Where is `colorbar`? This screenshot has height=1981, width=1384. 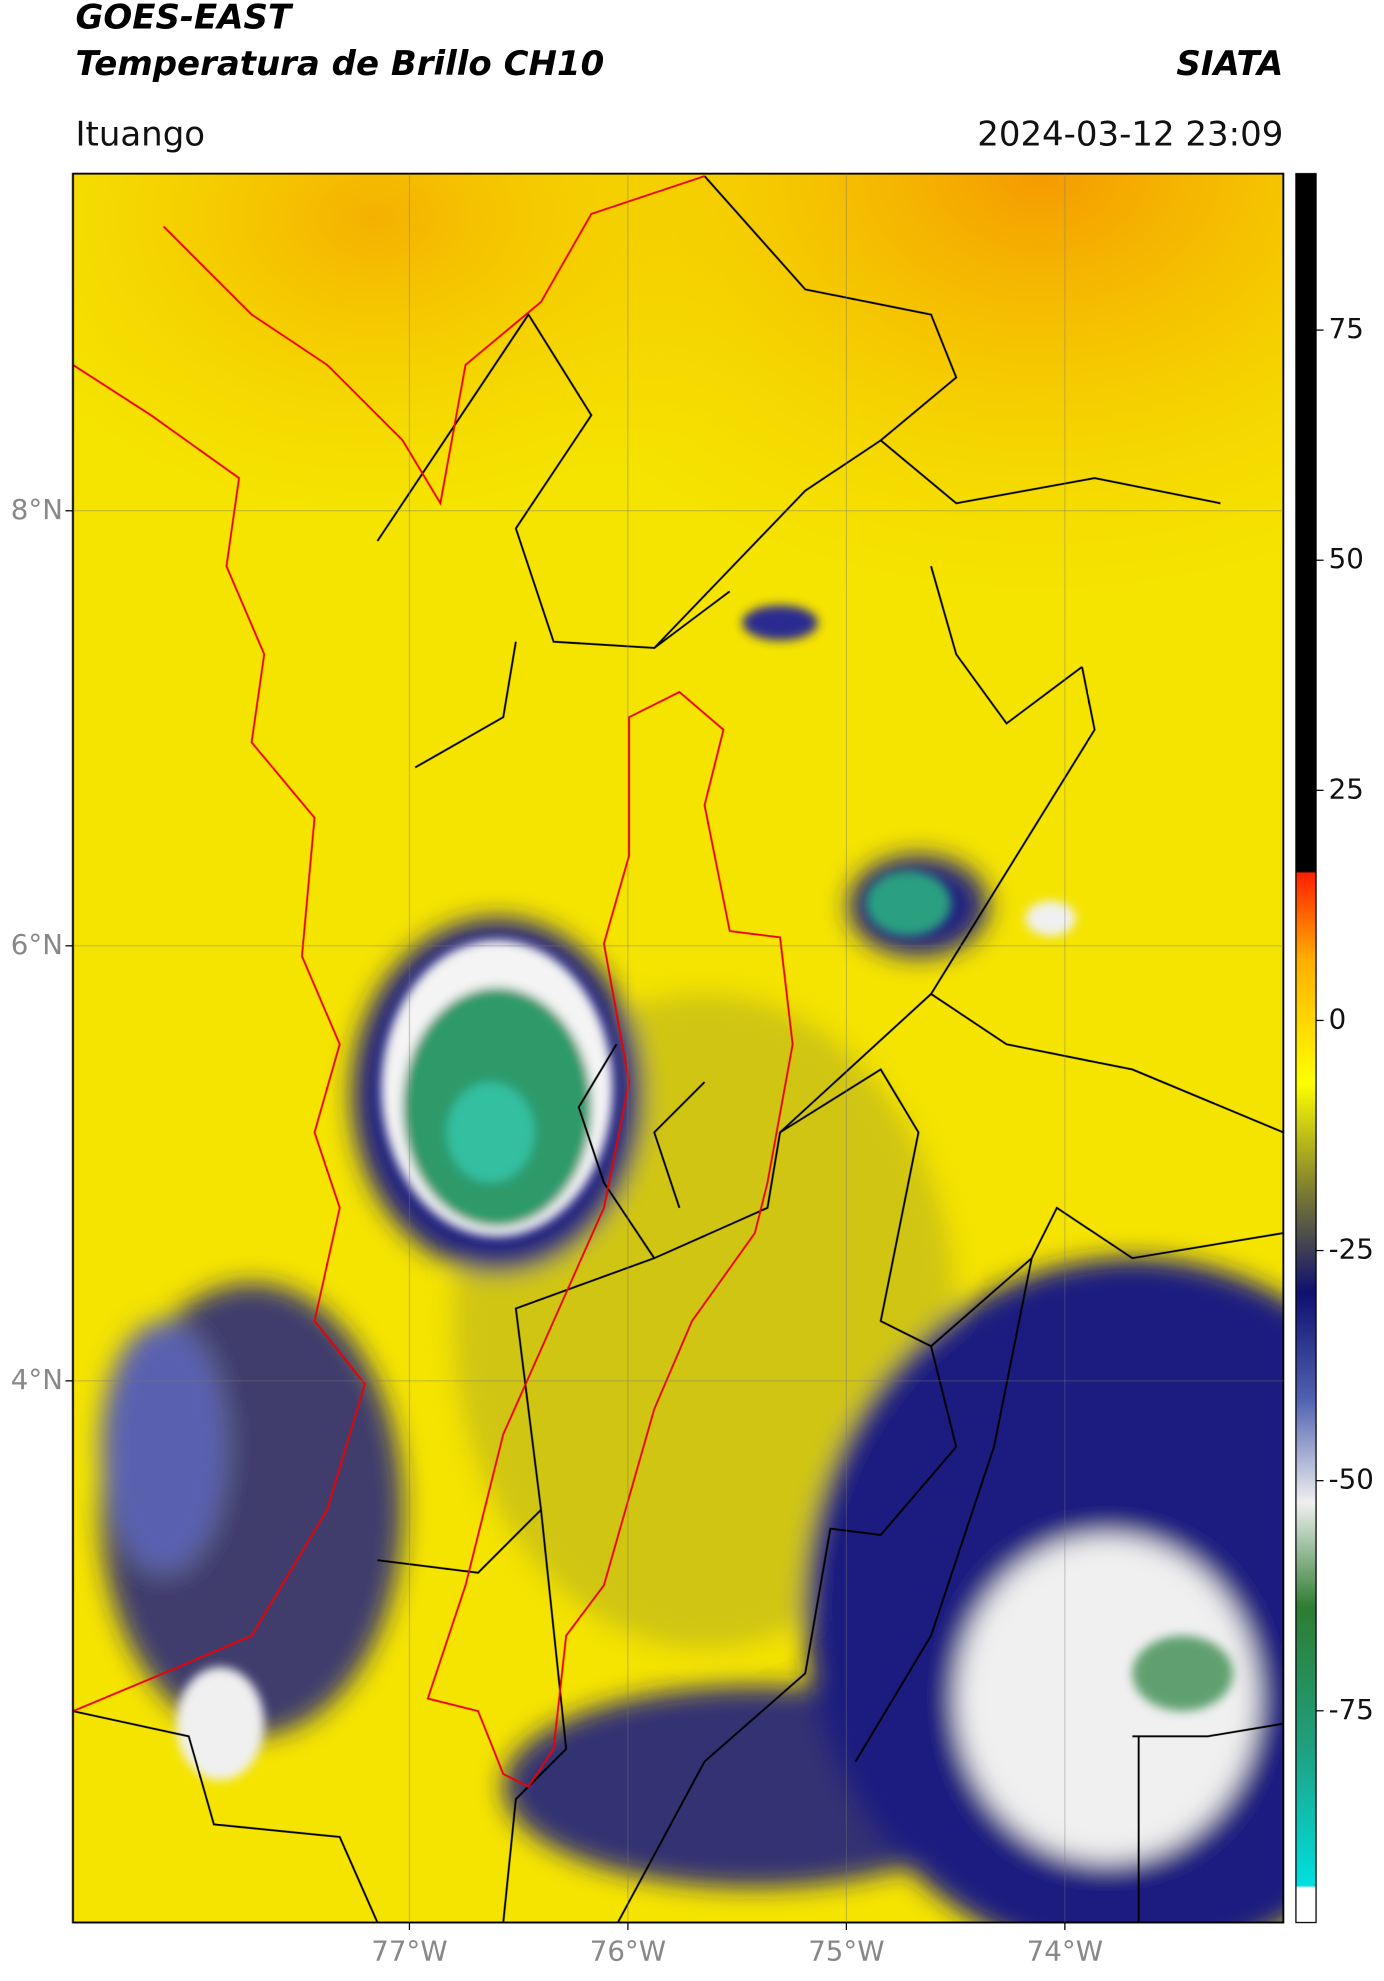 colorbar is located at coordinates (1306, 1048).